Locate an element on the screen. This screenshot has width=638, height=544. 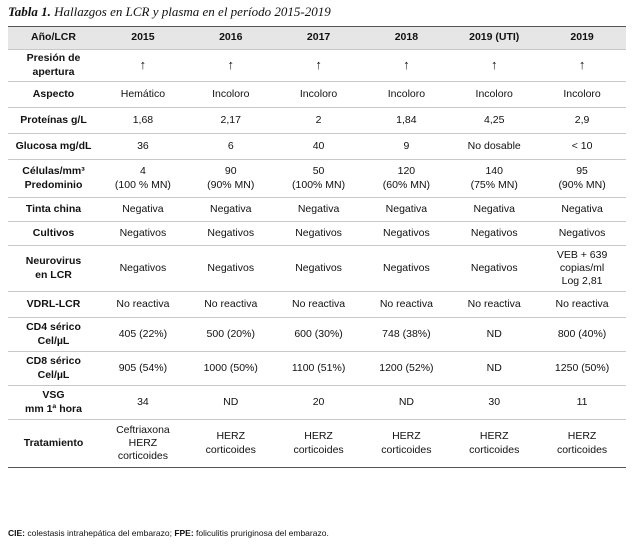
table-cell: 2 is located at coordinates (319, 121).